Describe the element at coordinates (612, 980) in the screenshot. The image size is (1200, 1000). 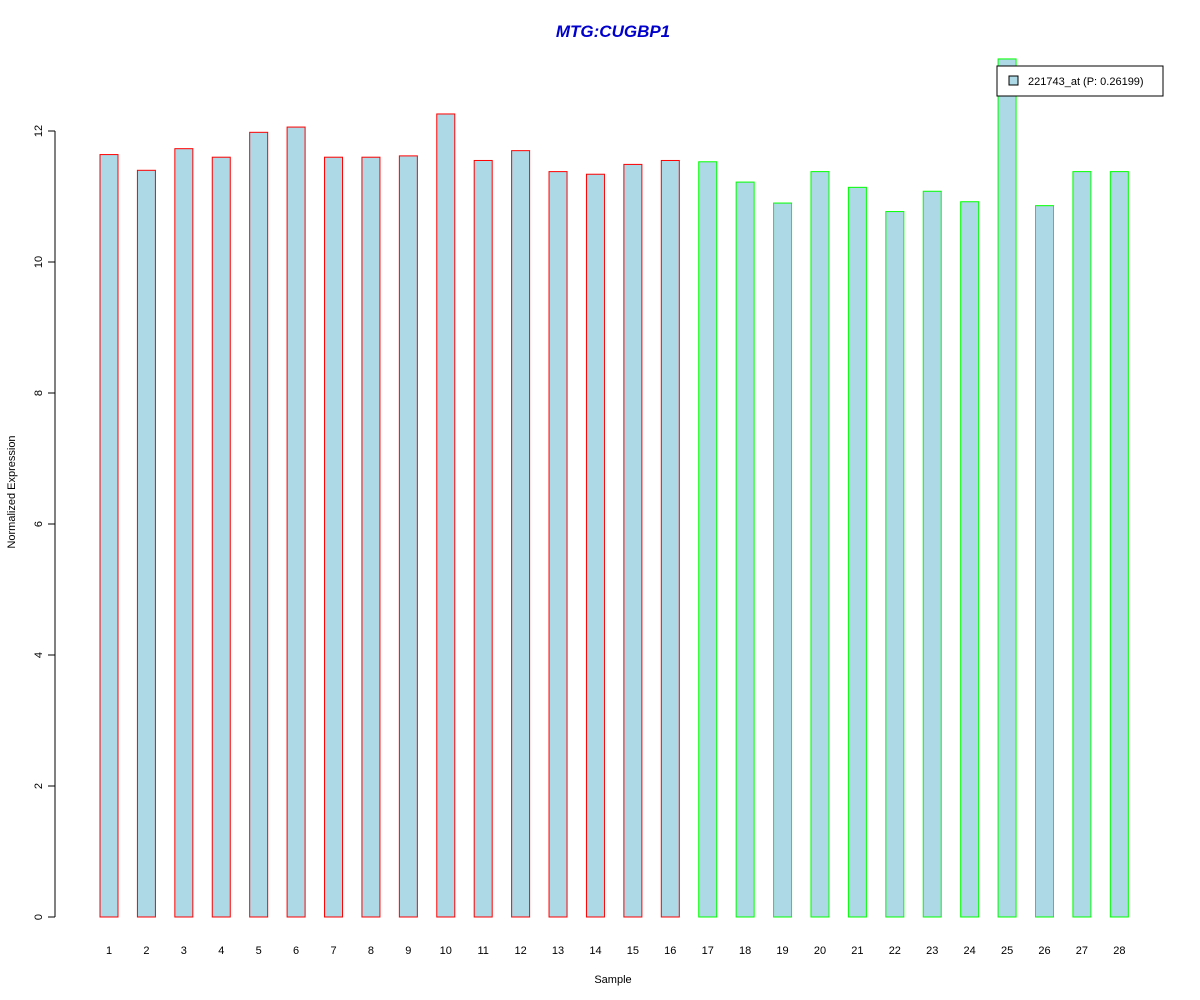
I see `x-axis-label: Sample` at that location.